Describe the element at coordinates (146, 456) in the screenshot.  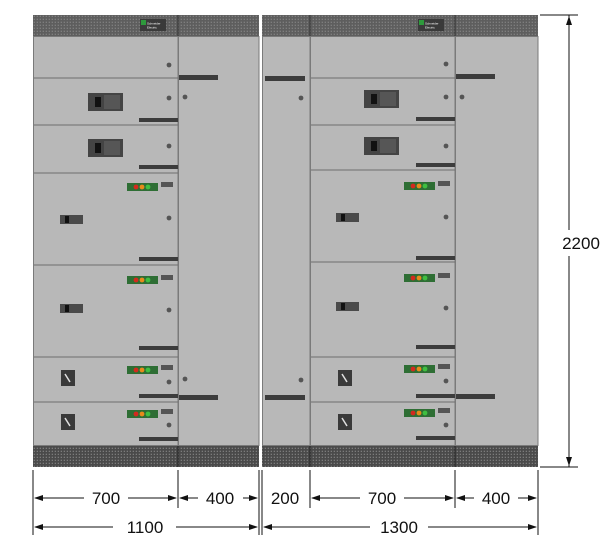
I see `plinth-left` at that location.